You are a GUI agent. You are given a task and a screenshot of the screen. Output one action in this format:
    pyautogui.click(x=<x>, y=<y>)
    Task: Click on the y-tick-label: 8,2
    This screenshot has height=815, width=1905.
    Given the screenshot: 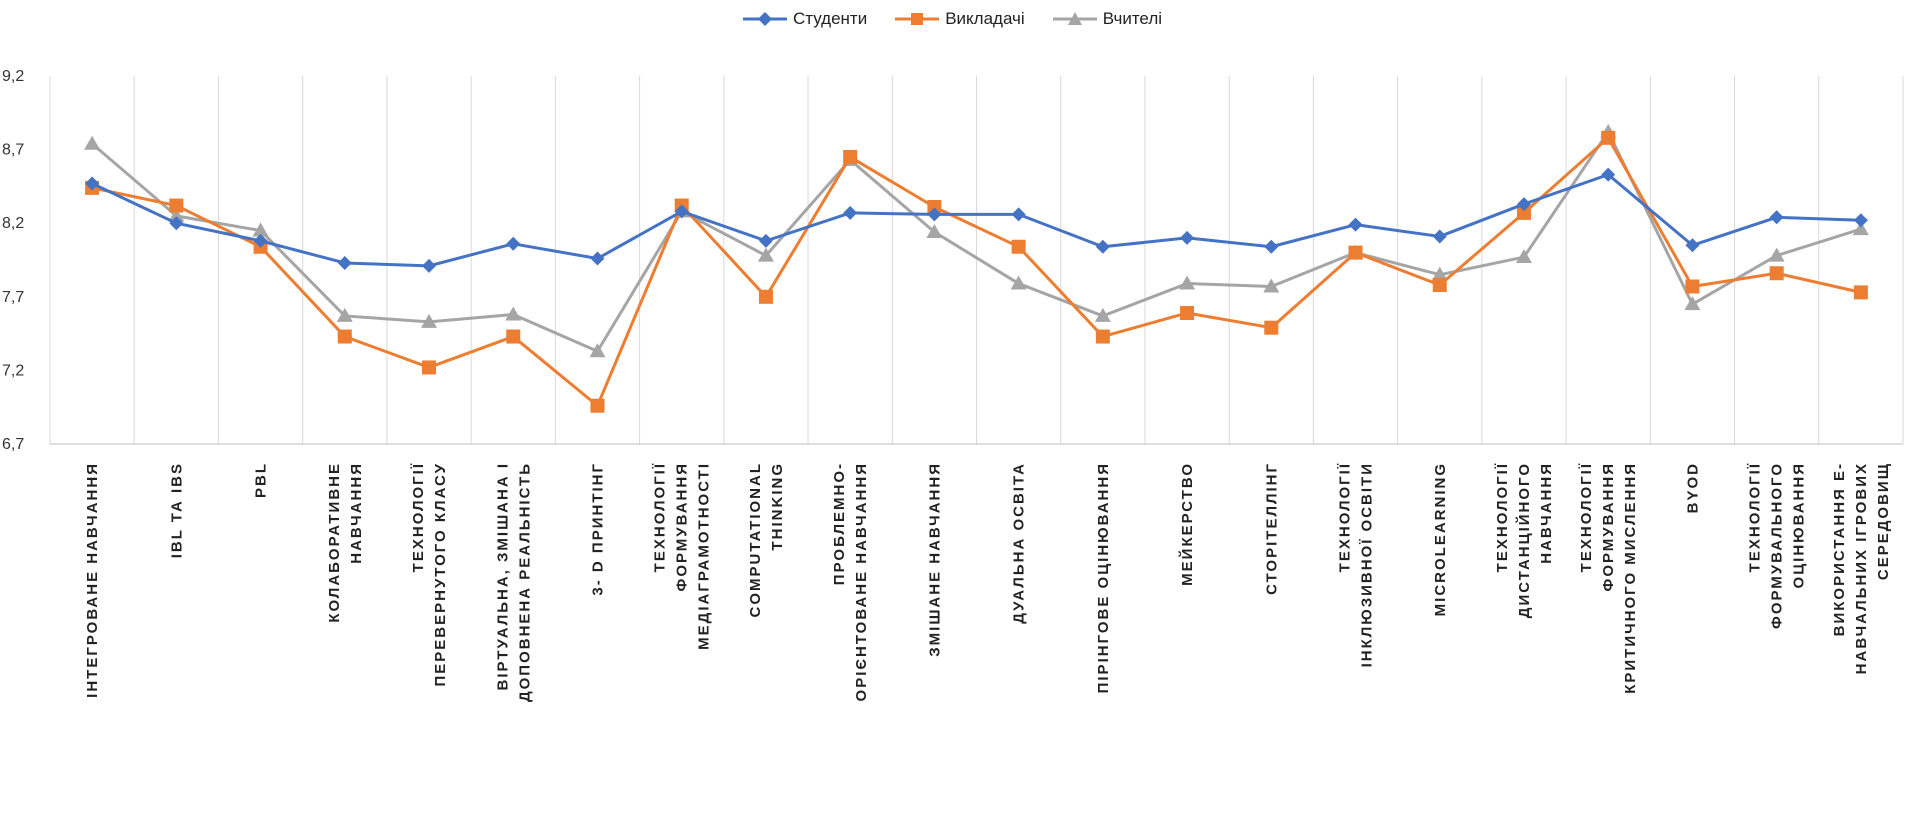 What is the action you would take?
    pyautogui.click(x=13, y=223)
    